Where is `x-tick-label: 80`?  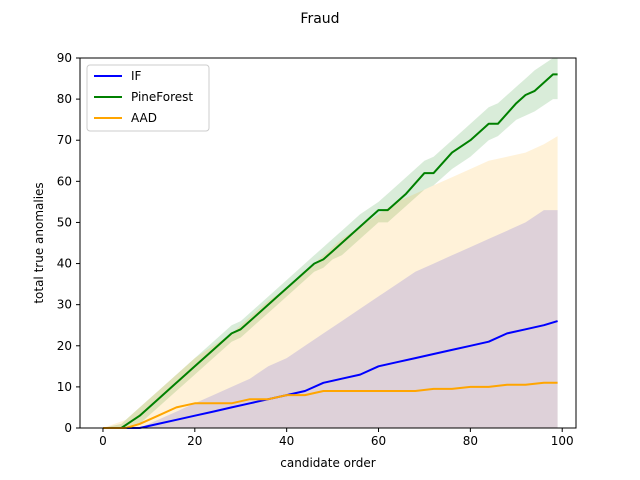
x-tick-label: 80 is located at coordinates (470, 441).